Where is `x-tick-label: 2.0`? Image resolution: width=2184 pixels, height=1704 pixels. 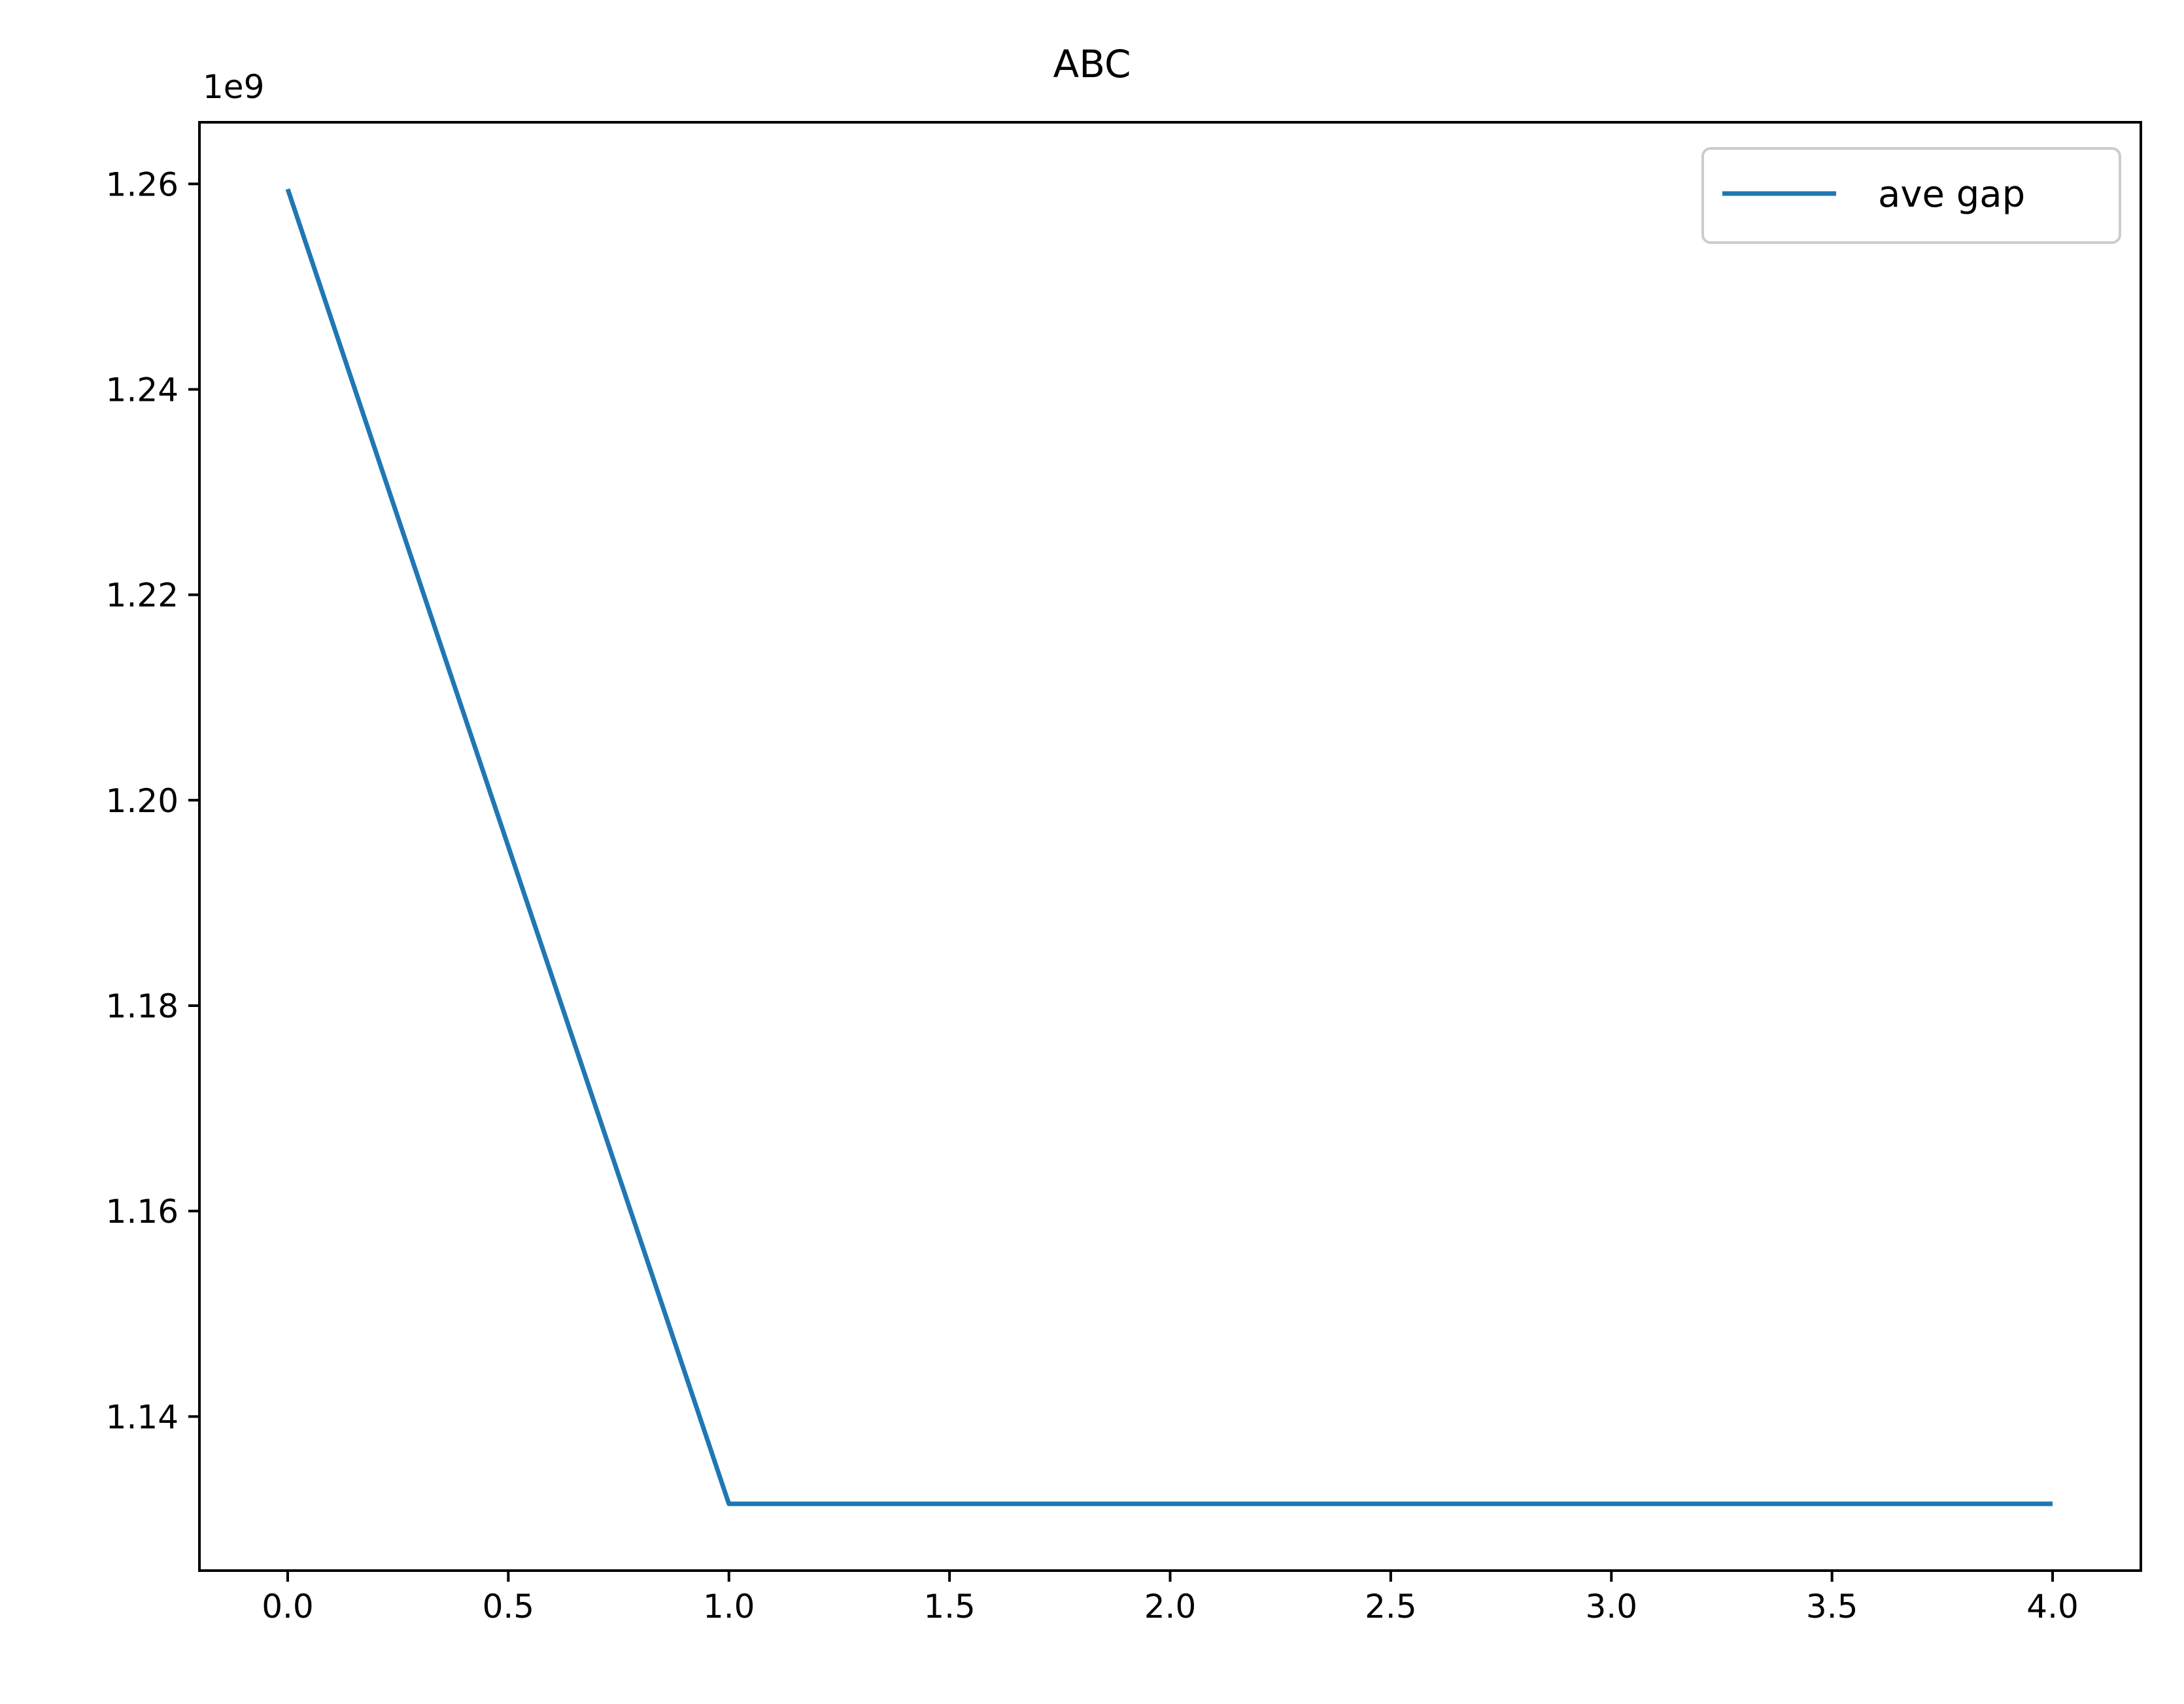 x-tick-label: 2.0 is located at coordinates (1170, 1607).